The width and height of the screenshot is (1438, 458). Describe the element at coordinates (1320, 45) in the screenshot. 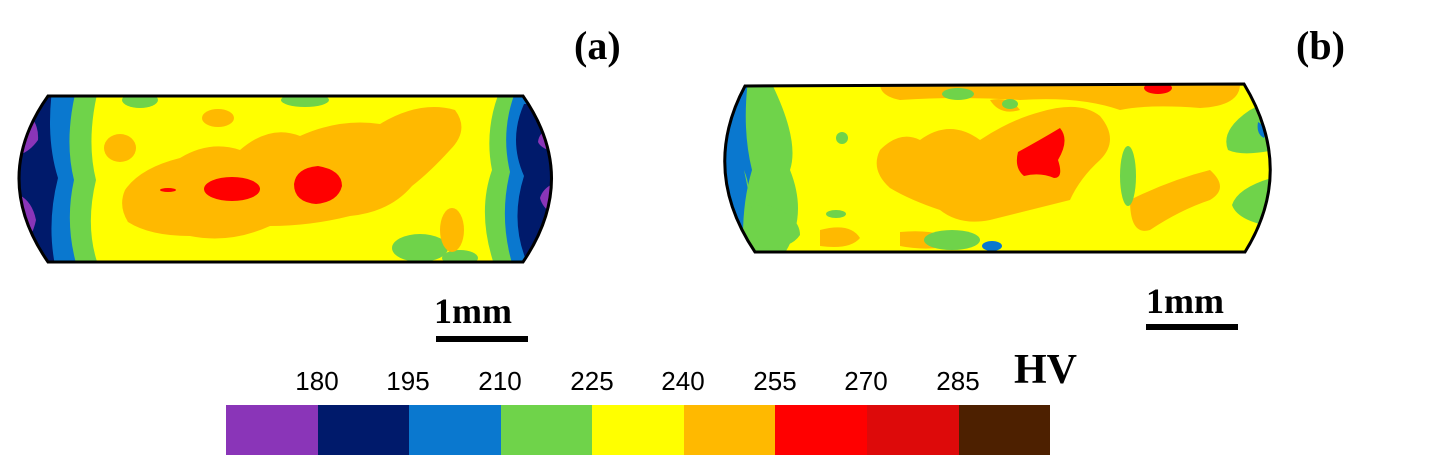

I see `panel-b-label: (b)` at that location.